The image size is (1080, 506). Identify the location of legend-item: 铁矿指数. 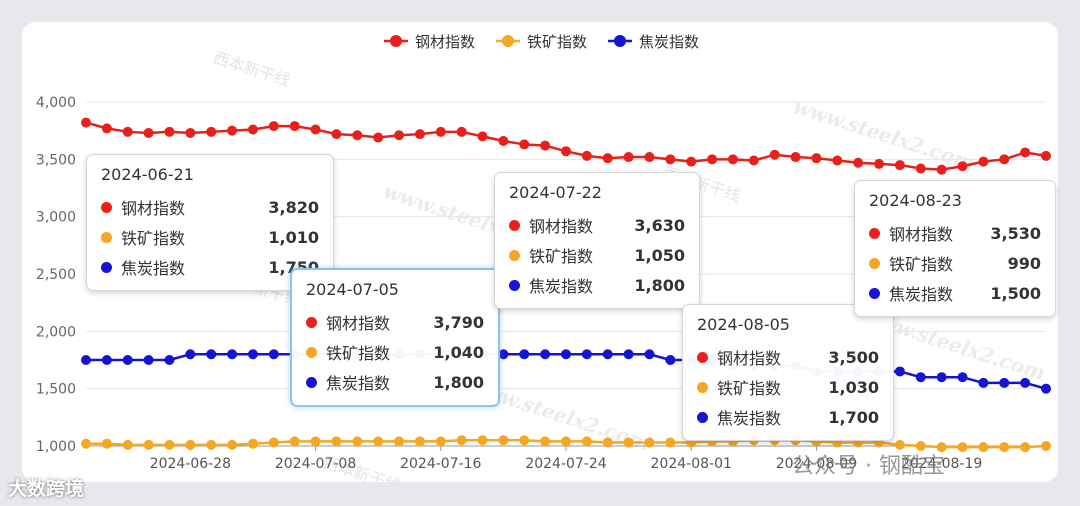
(541, 42).